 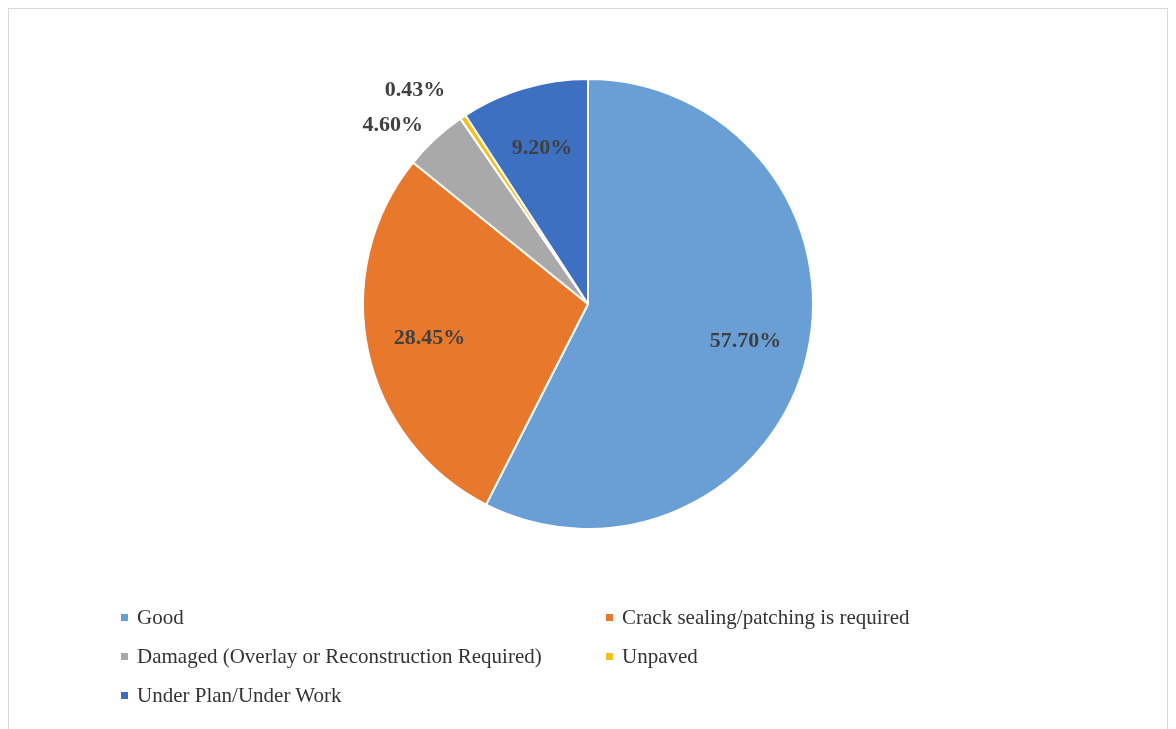 What do you see at coordinates (392, 124) in the screenshot?
I see `data-label: 4.60%` at bounding box center [392, 124].